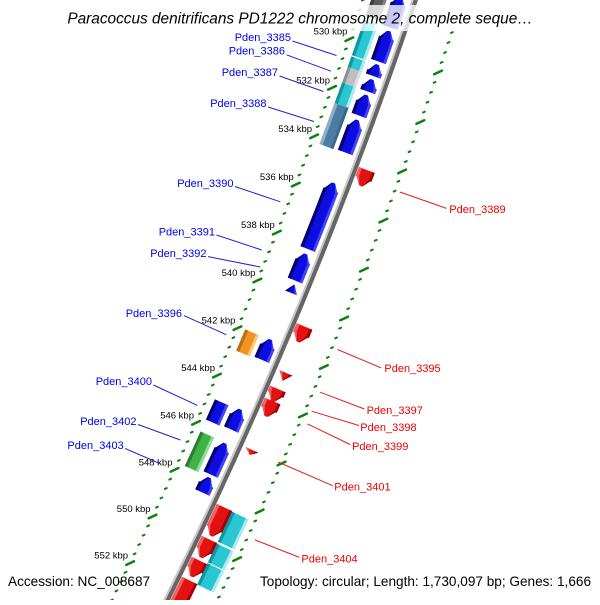  Describe the element at coordinates (79, 581) in the screenshot. I see `svg-text: Accession: NC_008687` at that location.